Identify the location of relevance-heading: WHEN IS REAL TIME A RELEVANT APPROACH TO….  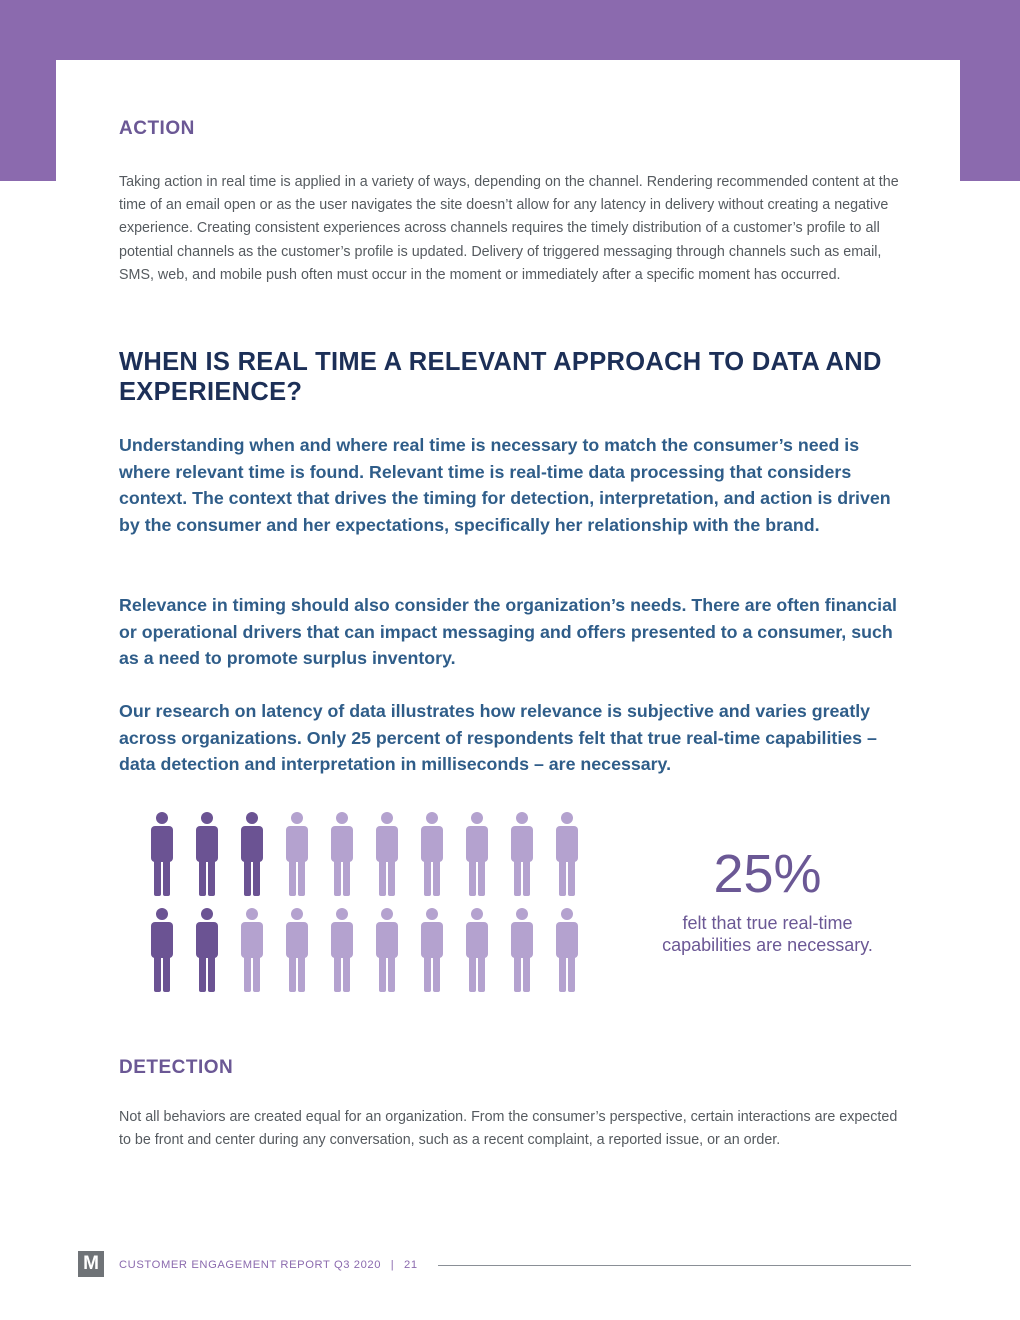
(500, 377).